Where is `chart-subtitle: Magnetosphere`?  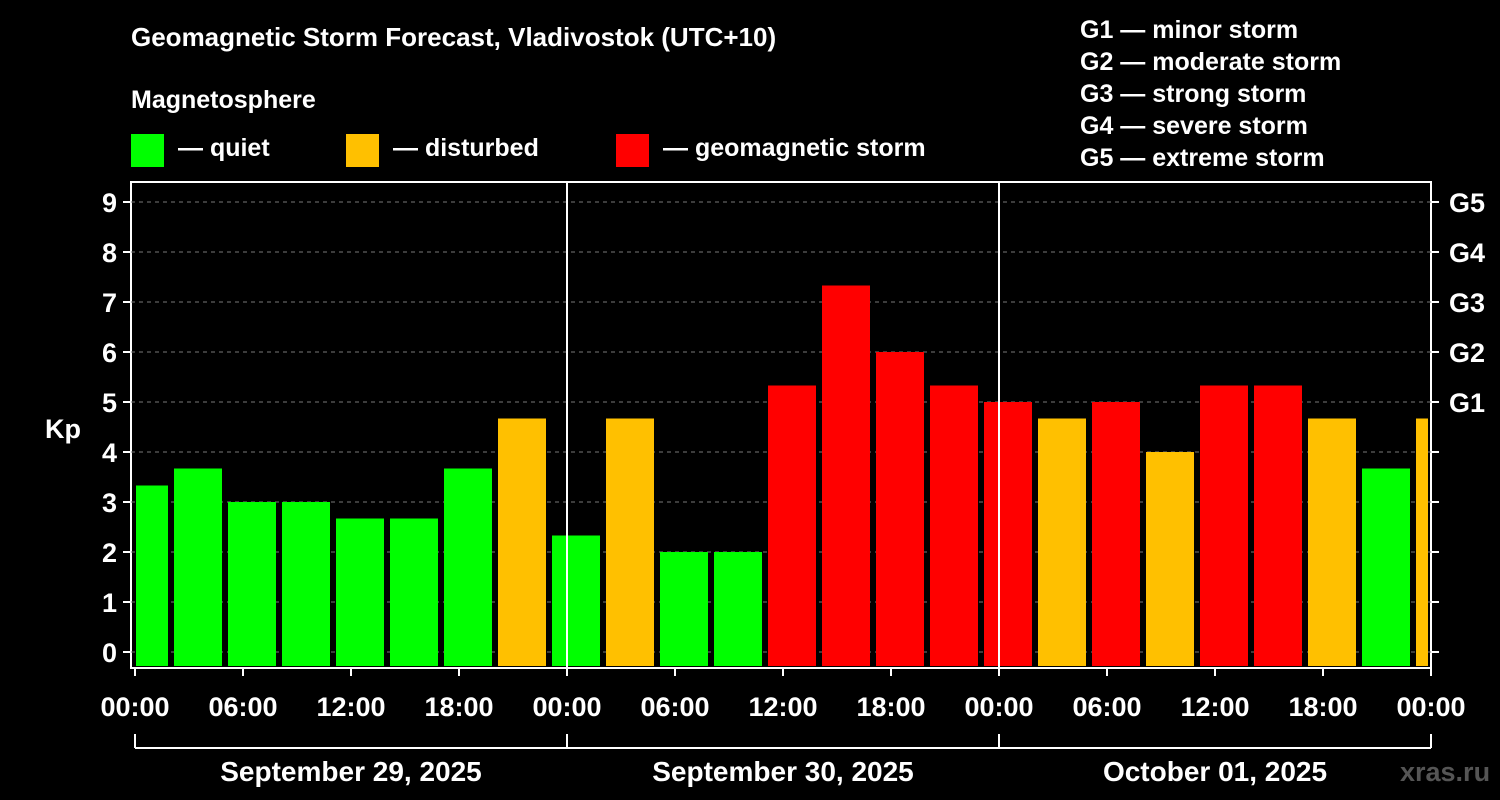
chart-subtitle: Magnetosphere is located at coordinates (223, 100).